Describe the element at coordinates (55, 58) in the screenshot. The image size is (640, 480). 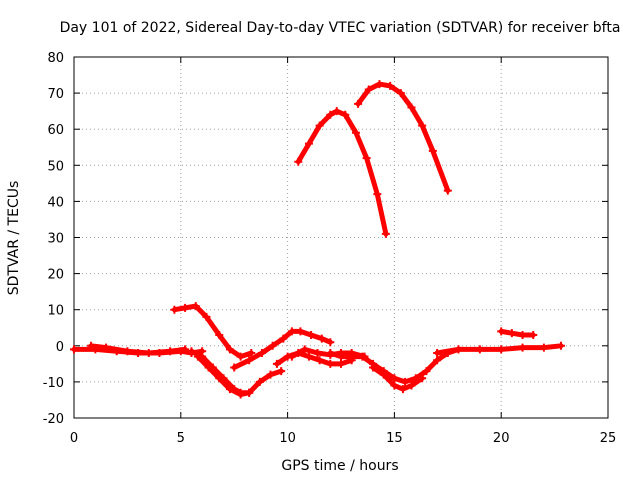
I see `y-tick-label: 80` at that location.